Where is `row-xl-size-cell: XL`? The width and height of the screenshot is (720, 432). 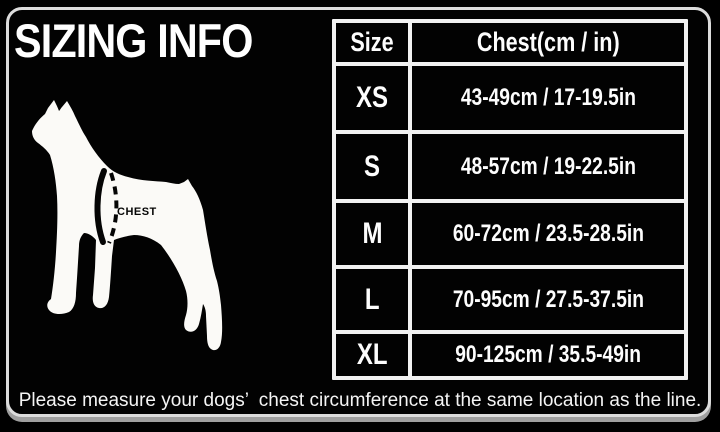
row-xl-size-cell: XL is located at coordinates (372, 355).